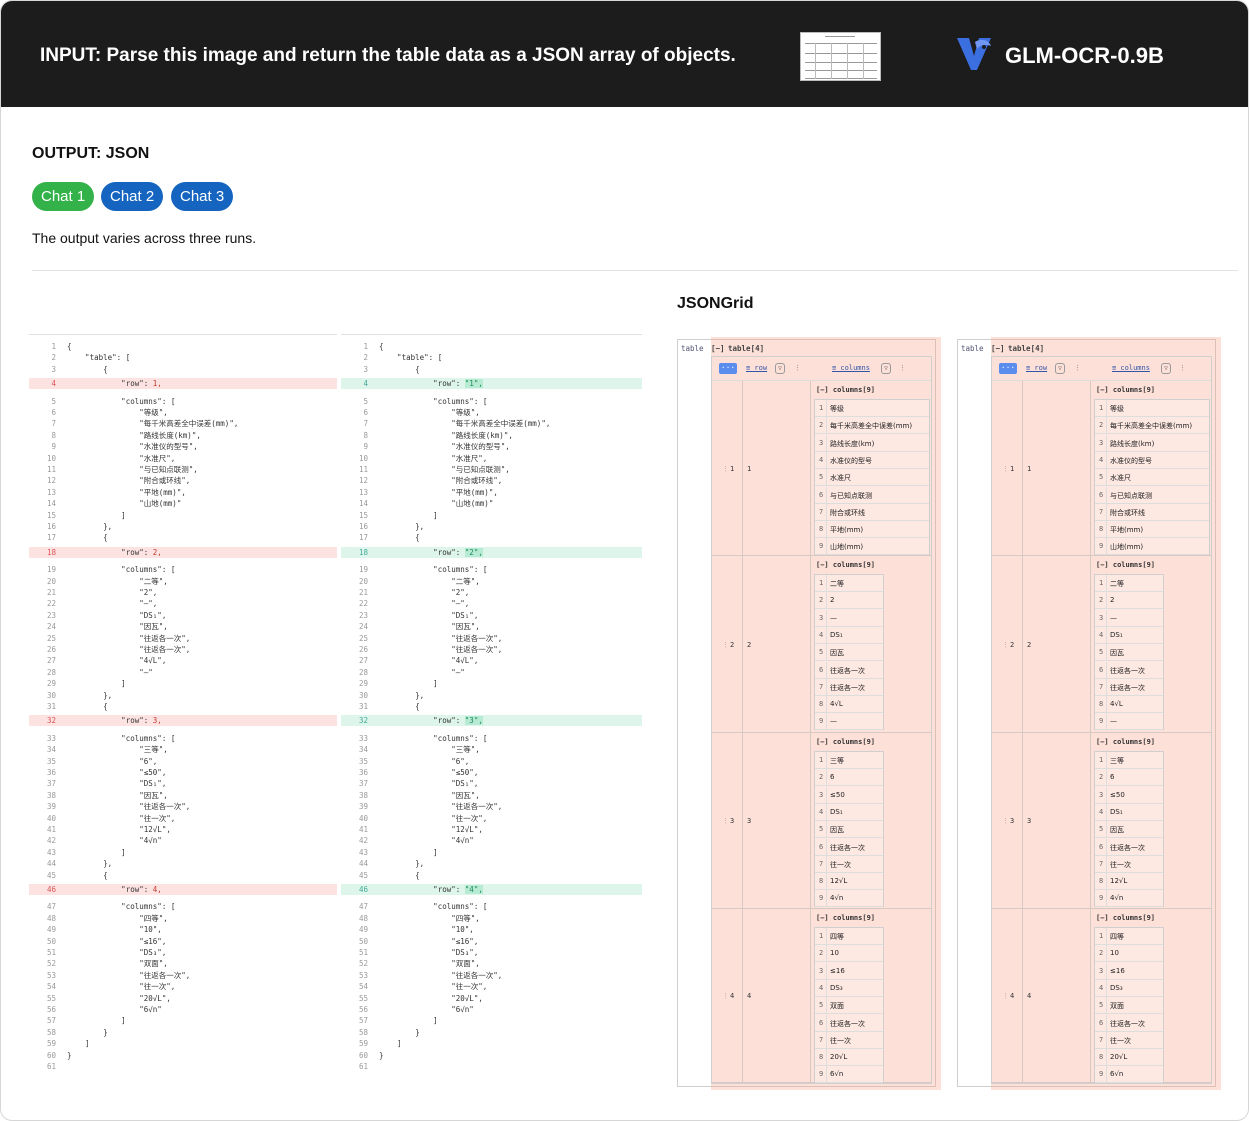  Describe the element at coordinates (53, 346) in the screenshot. I see `line-number: 1` at that location.